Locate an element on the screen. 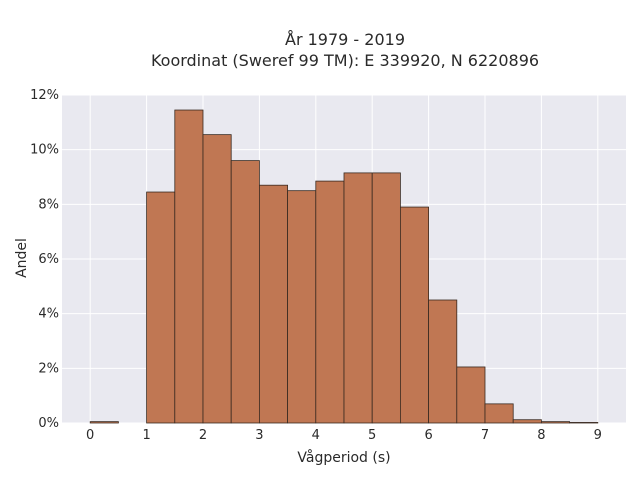 The width and height of the screenshot is (640, 480). x-tick-label: 2 is located at coordinates (203, 435).